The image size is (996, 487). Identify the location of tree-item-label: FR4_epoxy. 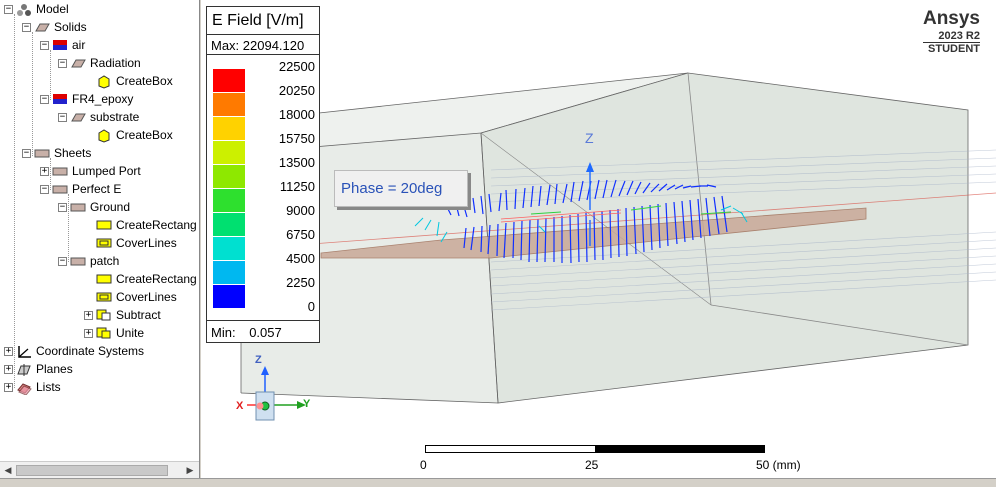
(103, 99).